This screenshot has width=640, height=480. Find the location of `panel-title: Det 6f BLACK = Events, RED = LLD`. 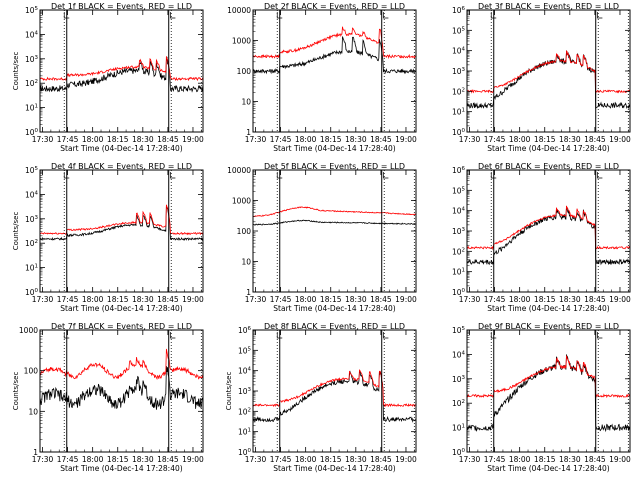

panel-title: Det 6f BLACK = Events, RED = LLD is located at coordinates (548, 166).